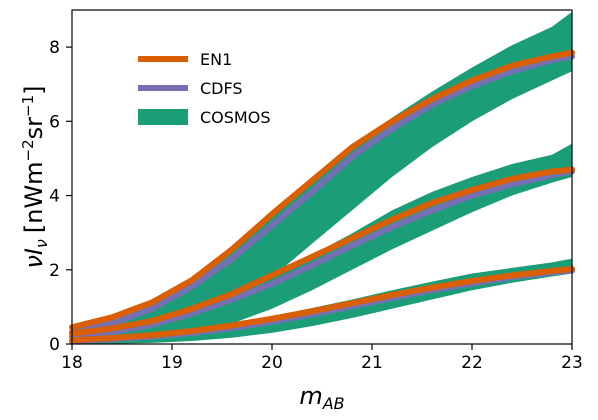 The image size is (598, 420). What do you see at coordinates (54, 345) in the screenshot?
I see `y-tick-label: 0` at bounding box center [54, 345].